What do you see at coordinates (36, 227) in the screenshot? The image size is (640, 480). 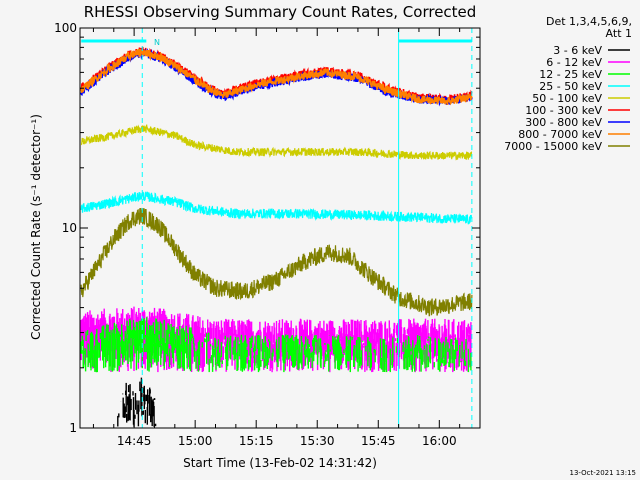 I see `y-axis-label: Corrected Count Rate (s⁻¹ detector⁻¹)` at bounding box center [36, 227].